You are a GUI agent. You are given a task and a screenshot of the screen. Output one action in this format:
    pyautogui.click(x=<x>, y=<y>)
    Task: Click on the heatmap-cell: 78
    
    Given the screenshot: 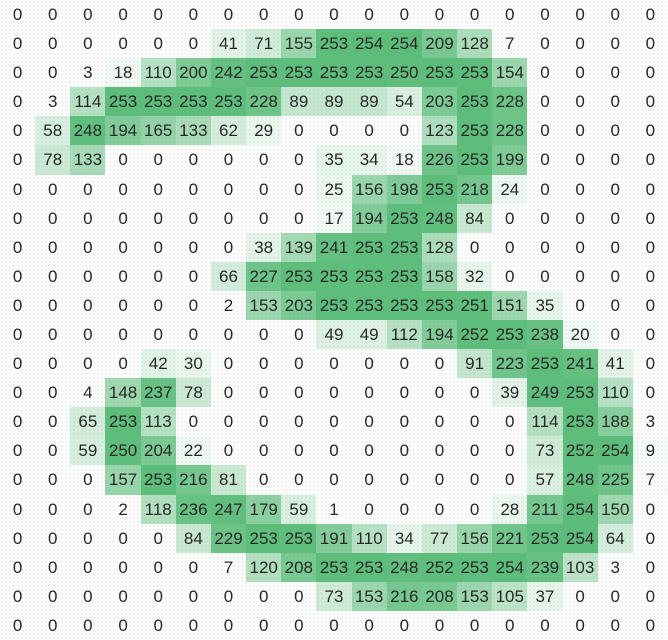 What is the action you would take?
    pyautogui.click(x=193, y=393)
    